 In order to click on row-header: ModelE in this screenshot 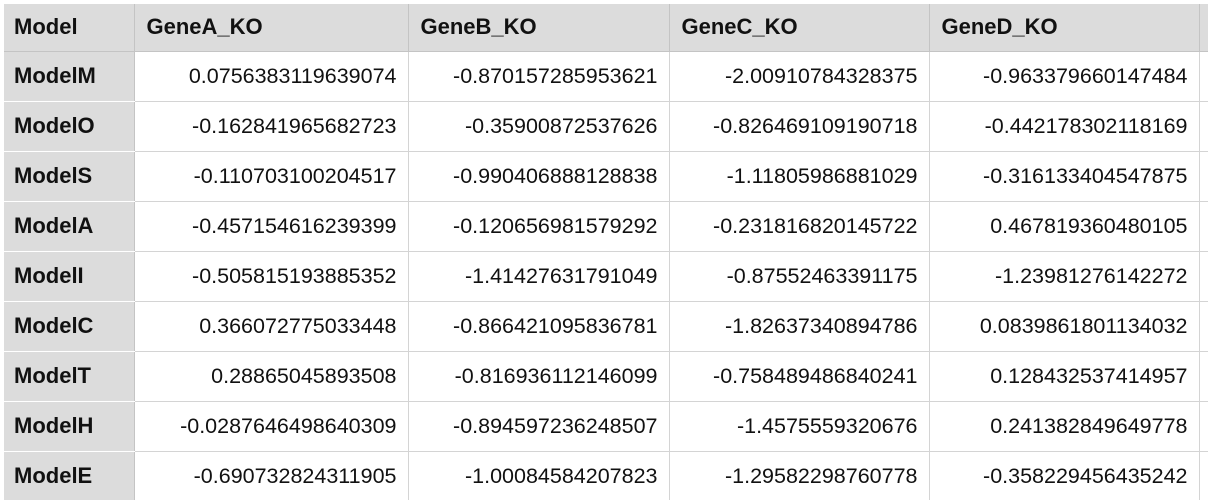, I will do `click(69, 475)`.